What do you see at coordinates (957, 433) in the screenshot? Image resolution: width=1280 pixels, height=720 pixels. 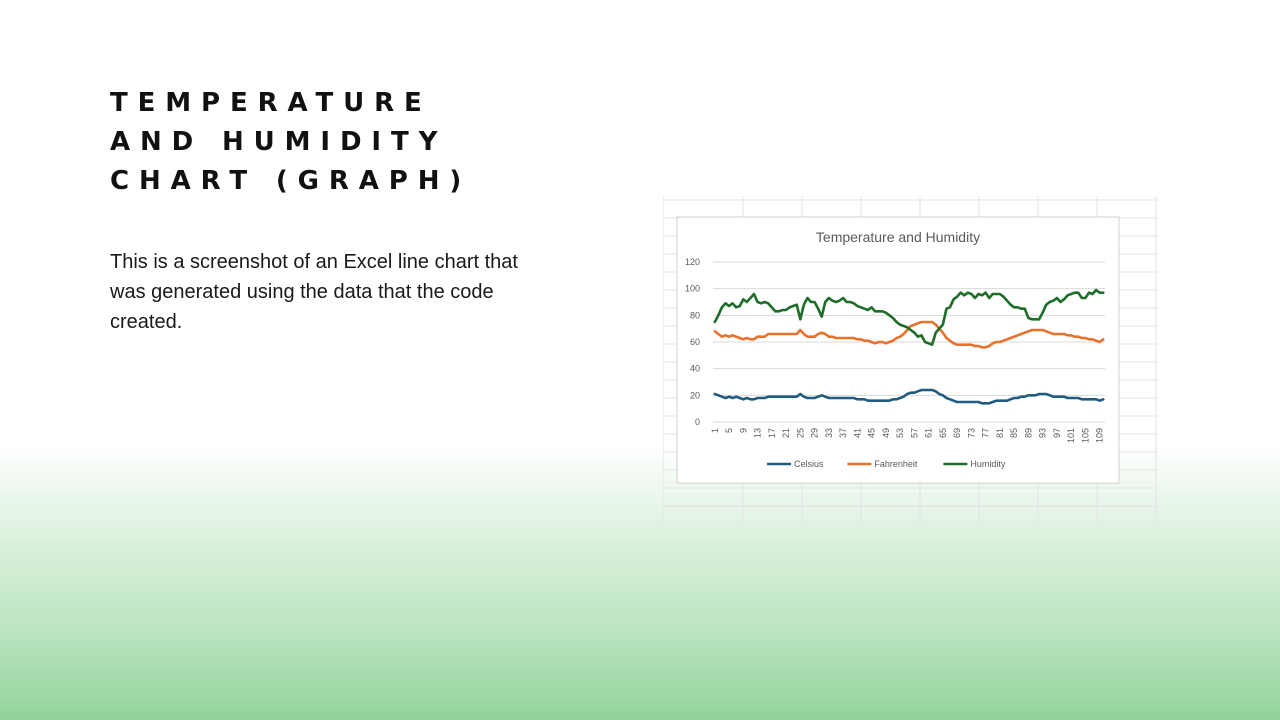 I see `x-tick-label: 69` at bounding box center [957, 433].